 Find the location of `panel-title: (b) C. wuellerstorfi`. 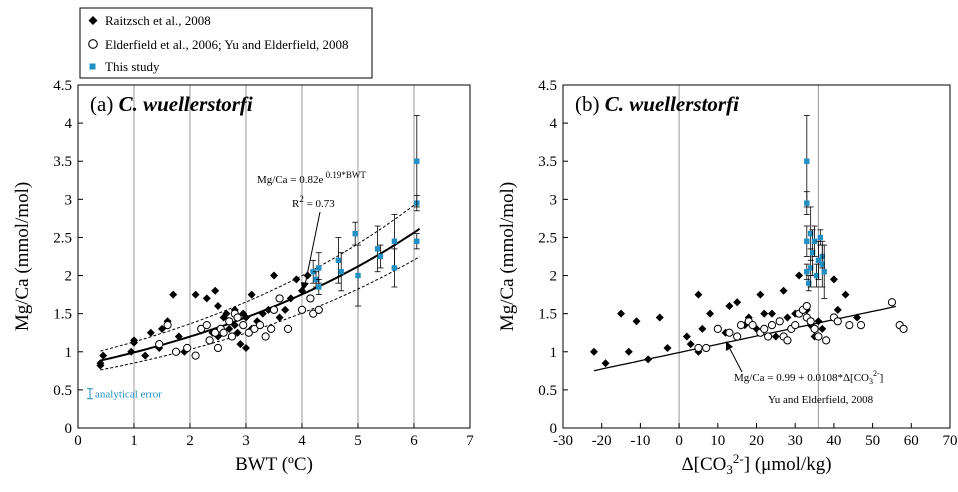

panel-title: (b) C. wuellerstorfi is located at coordinates (657, 104).